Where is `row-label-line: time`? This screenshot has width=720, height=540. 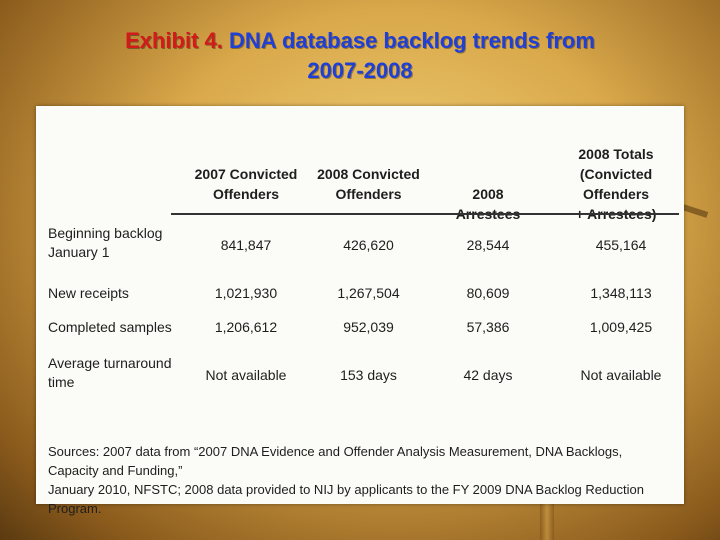
row-label-line: time is located at coordinates (61, 382).